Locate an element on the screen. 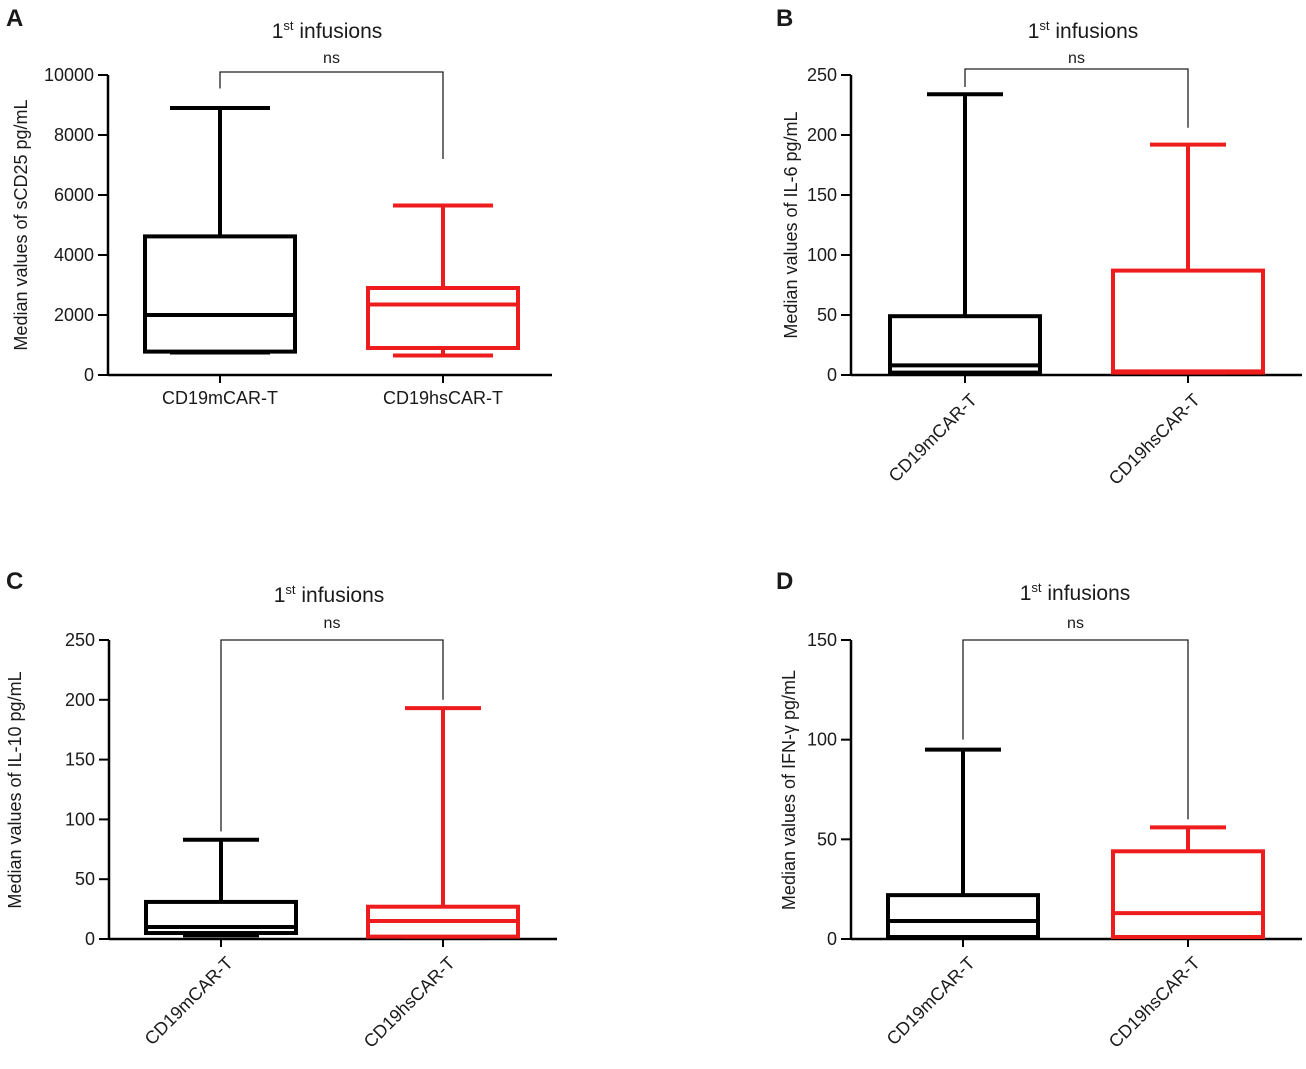 Image resolution: width=1306 pixels, height=1069 pixels. panel-letter: C is located at coordinates (14, 581).